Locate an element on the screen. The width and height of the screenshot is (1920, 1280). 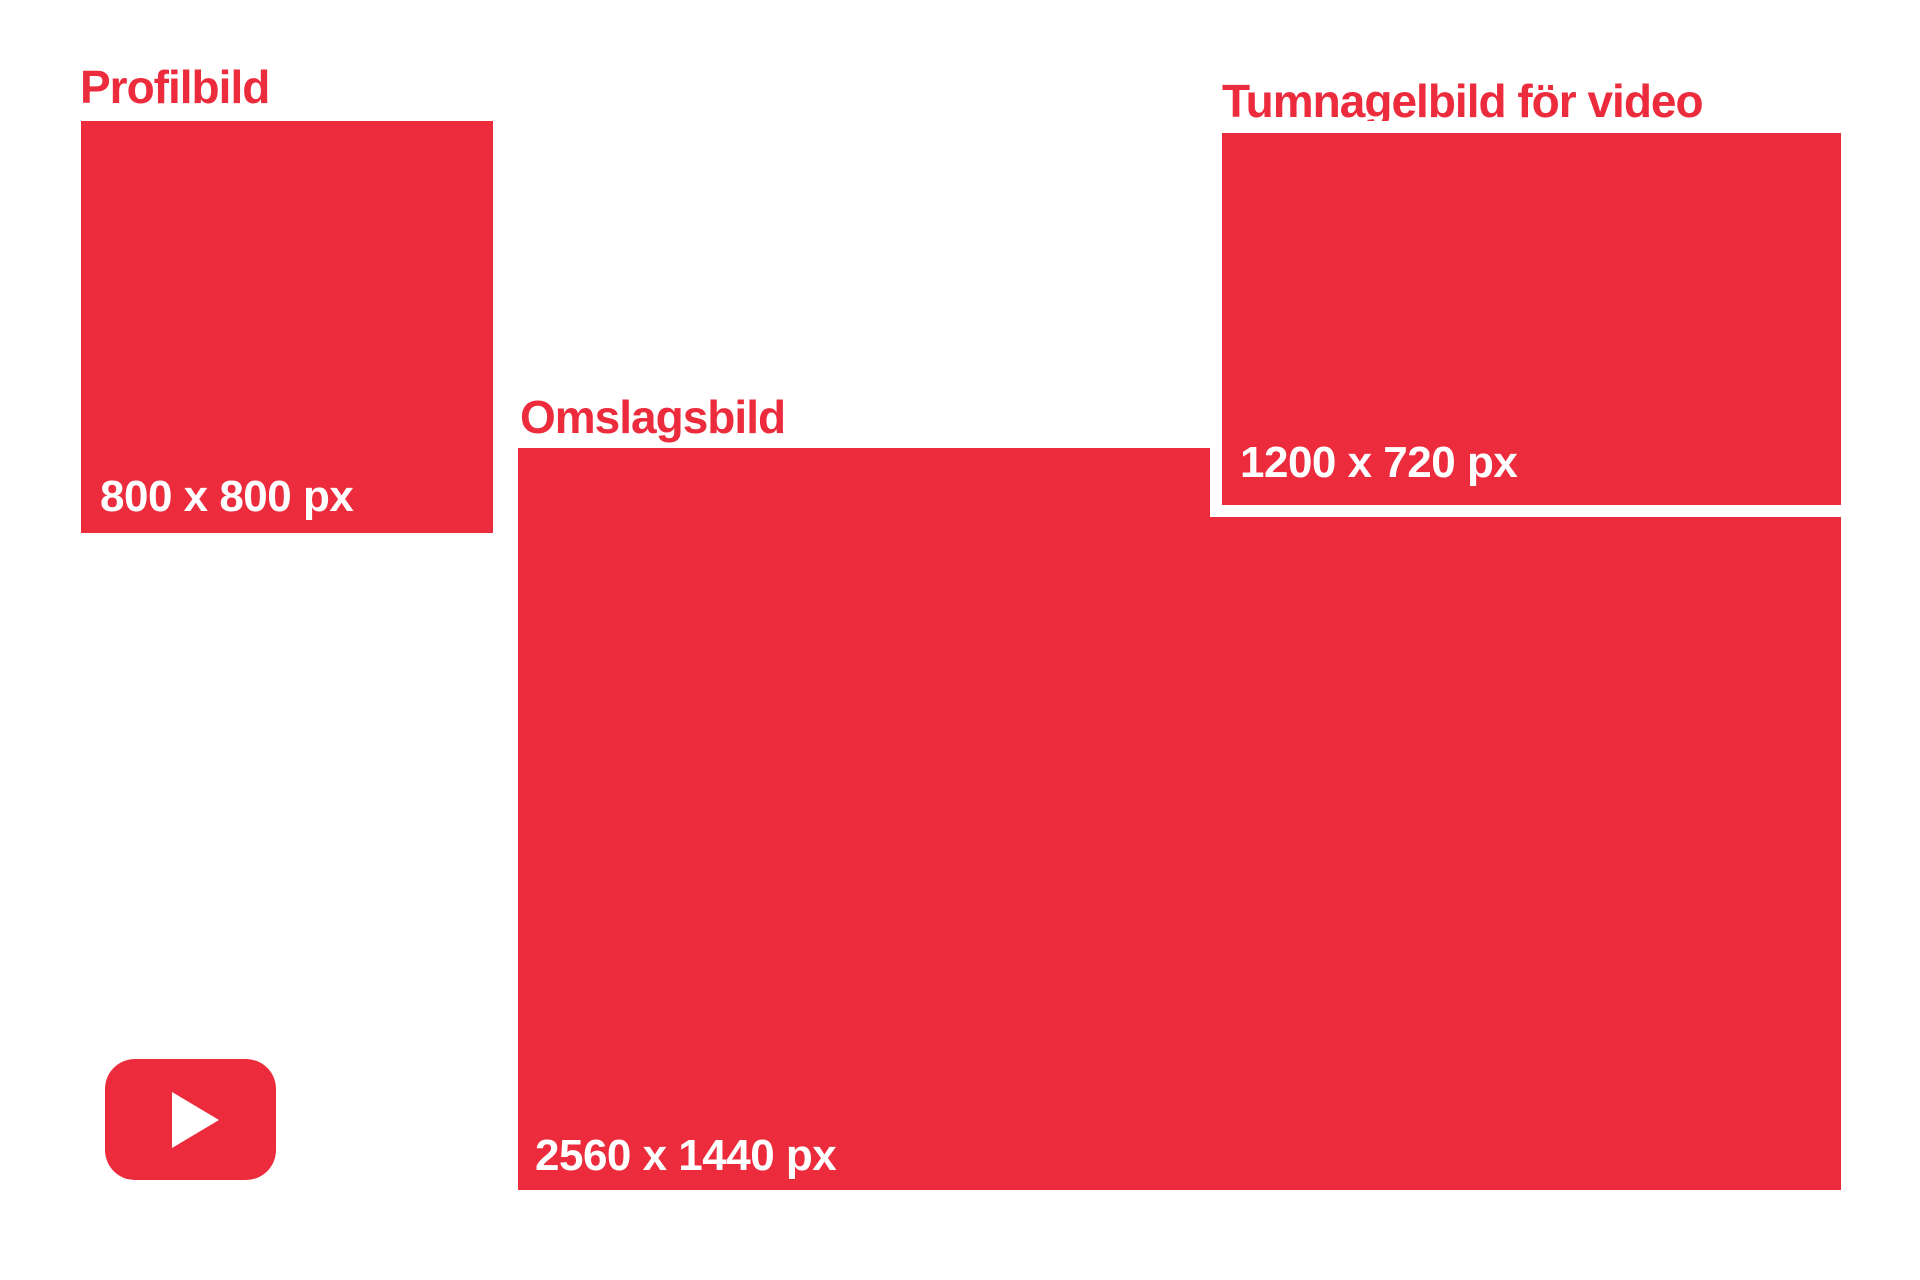
play-triangle-icon is located at coordinates (195, 1120).